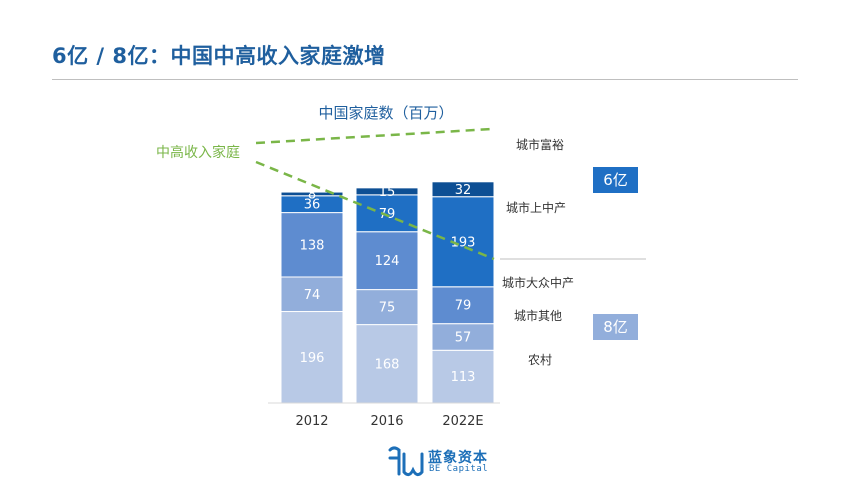 This screenshot has height=485, width=864. I want to click on brand-logo: 蓝象资本 BE Capital, so click(451, 462).